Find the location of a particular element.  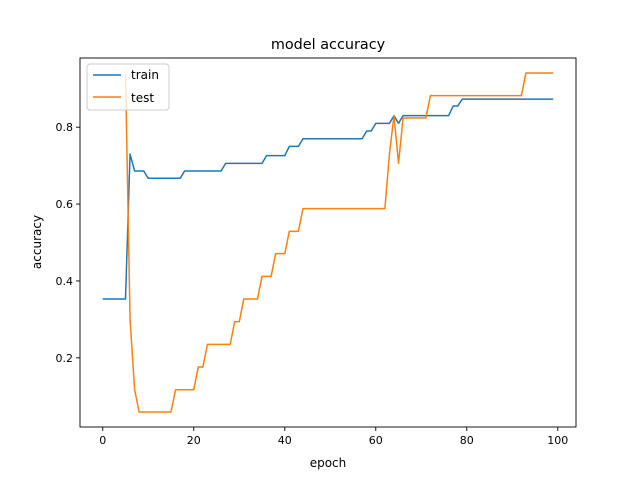

x-axis-ticks: 0 20 40 60 80 100 is located at coordinates (333, 437).